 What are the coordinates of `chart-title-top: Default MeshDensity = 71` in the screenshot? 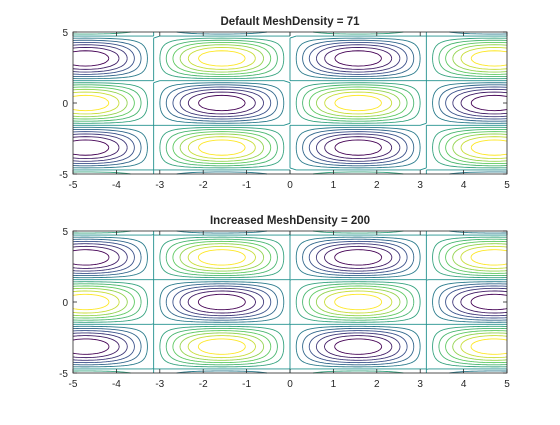 It's located at (290, 22).